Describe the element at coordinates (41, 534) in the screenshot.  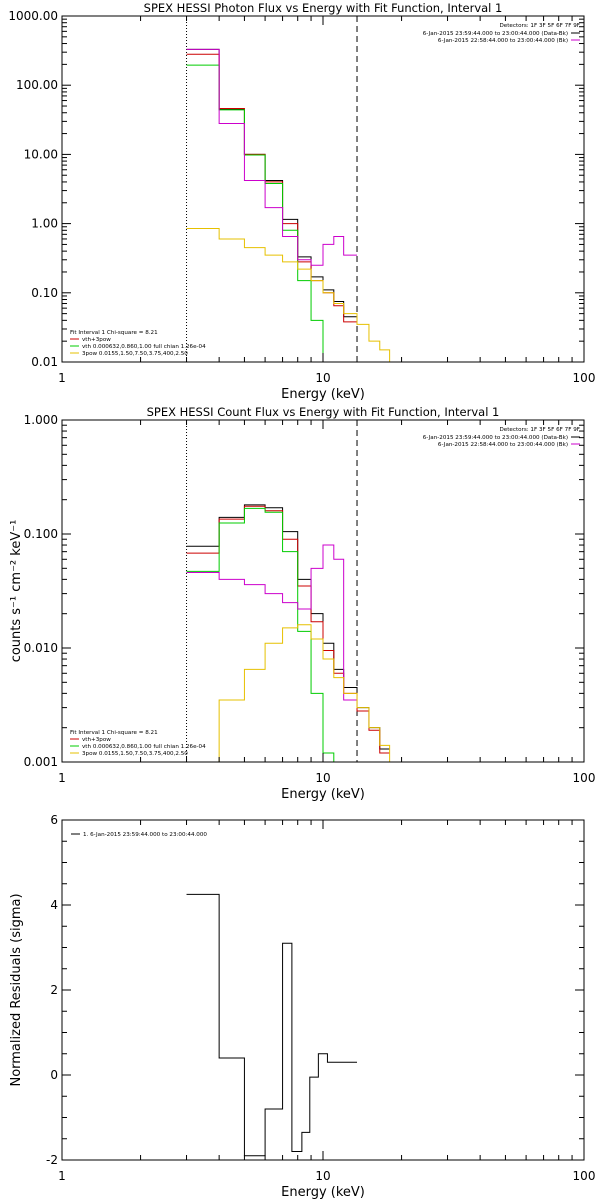
I see `y-tick-label: 0.100` at that location.